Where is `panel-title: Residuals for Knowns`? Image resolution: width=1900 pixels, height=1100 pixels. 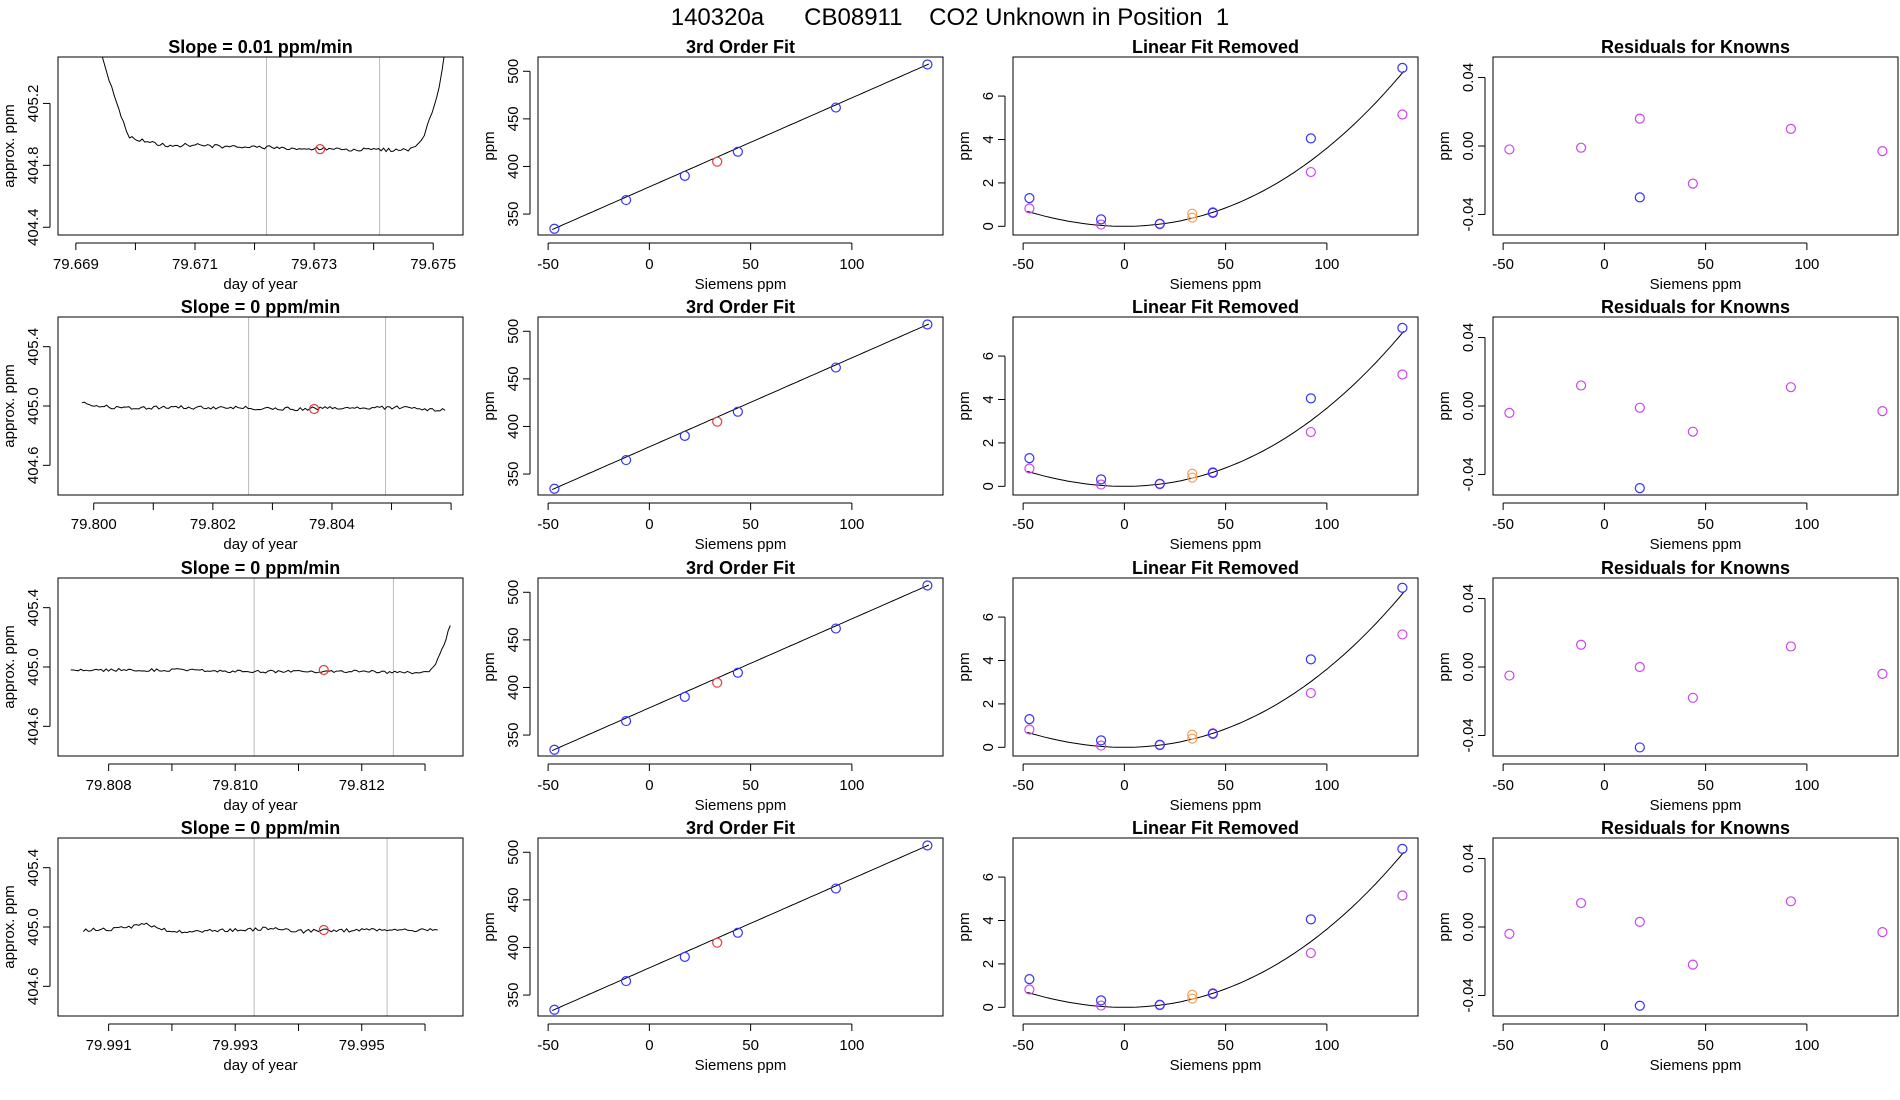
panel-title: Residuals for Knowns is located at coordinates (1695, 47).